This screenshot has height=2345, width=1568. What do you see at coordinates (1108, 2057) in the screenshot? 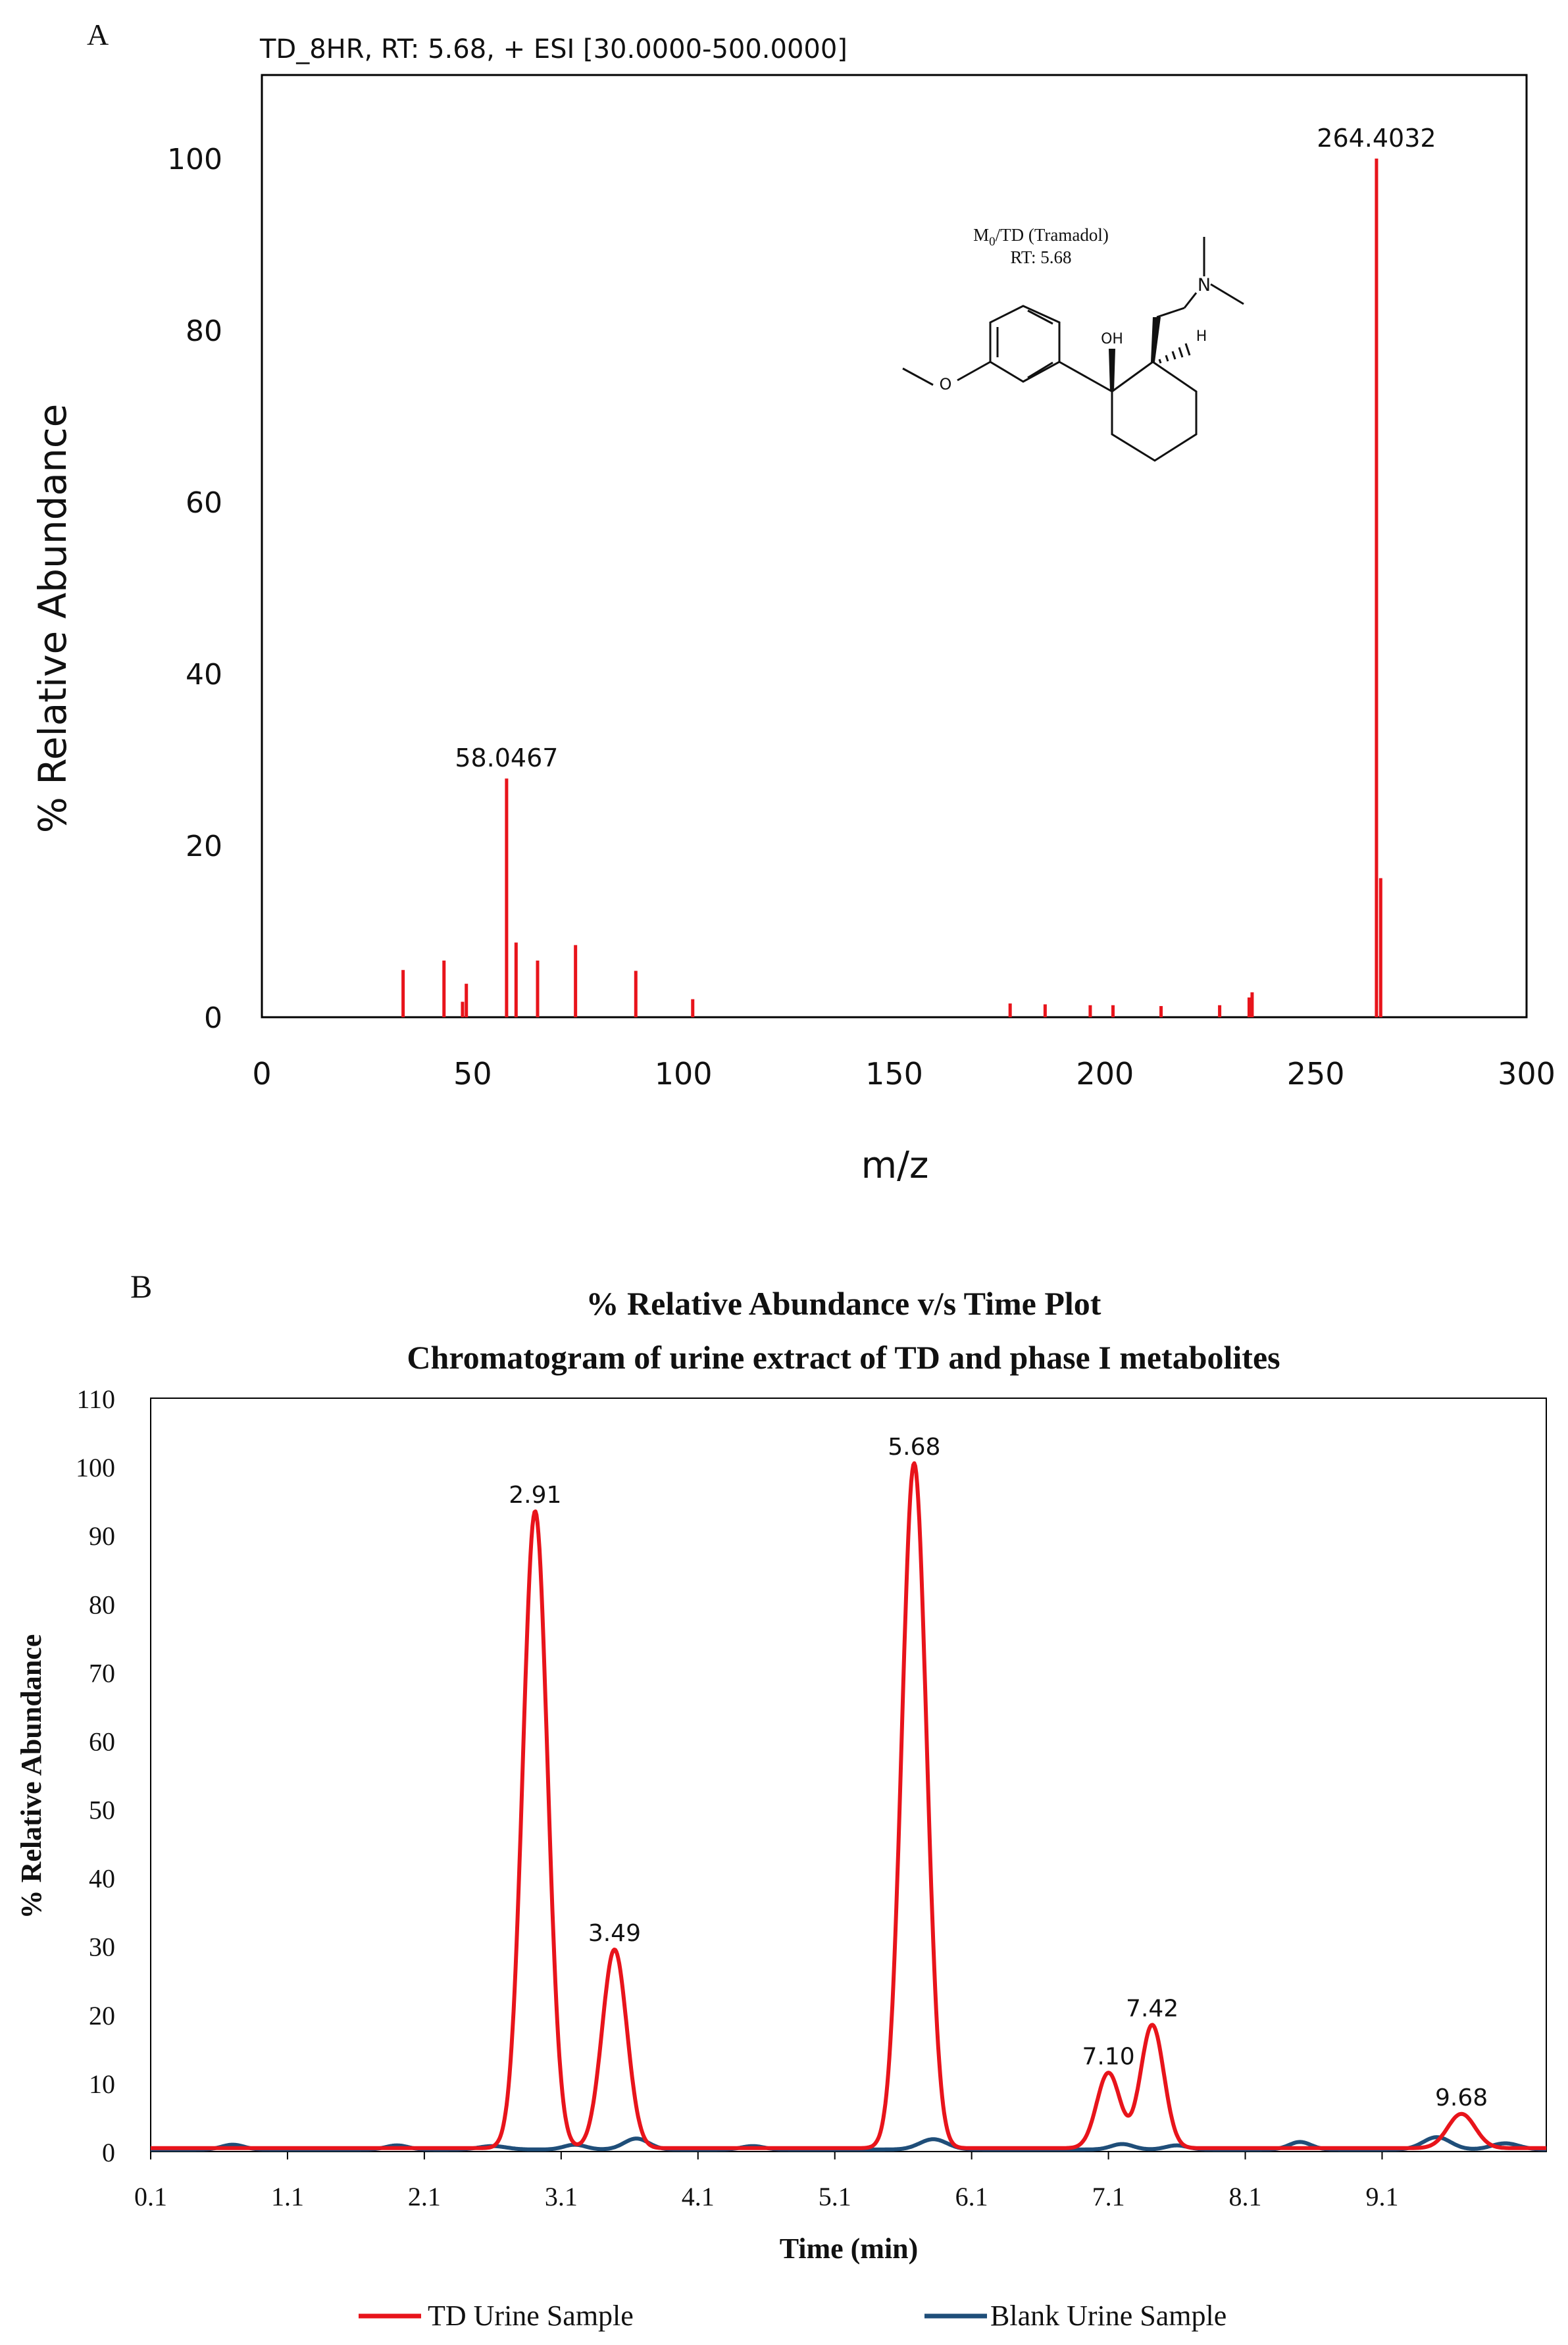
I see `panel-b-peak-label: 7.10` at bounding box center [1108, 2057].